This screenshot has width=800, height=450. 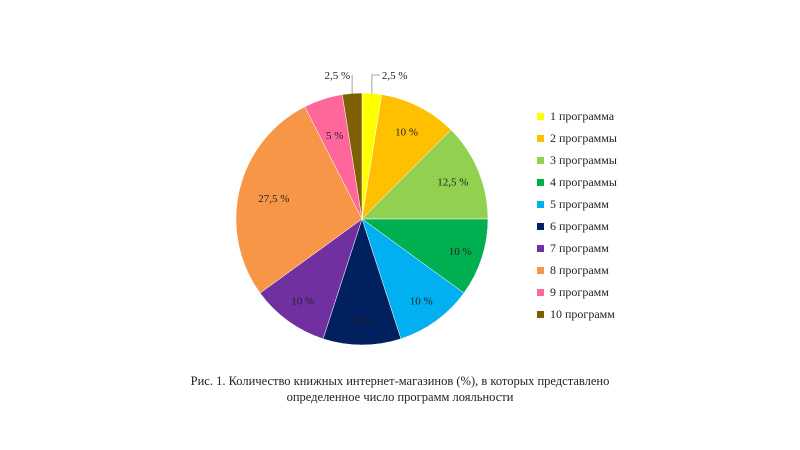 I want to click on legend-label: 3 программы, so click(x=583, y=160).